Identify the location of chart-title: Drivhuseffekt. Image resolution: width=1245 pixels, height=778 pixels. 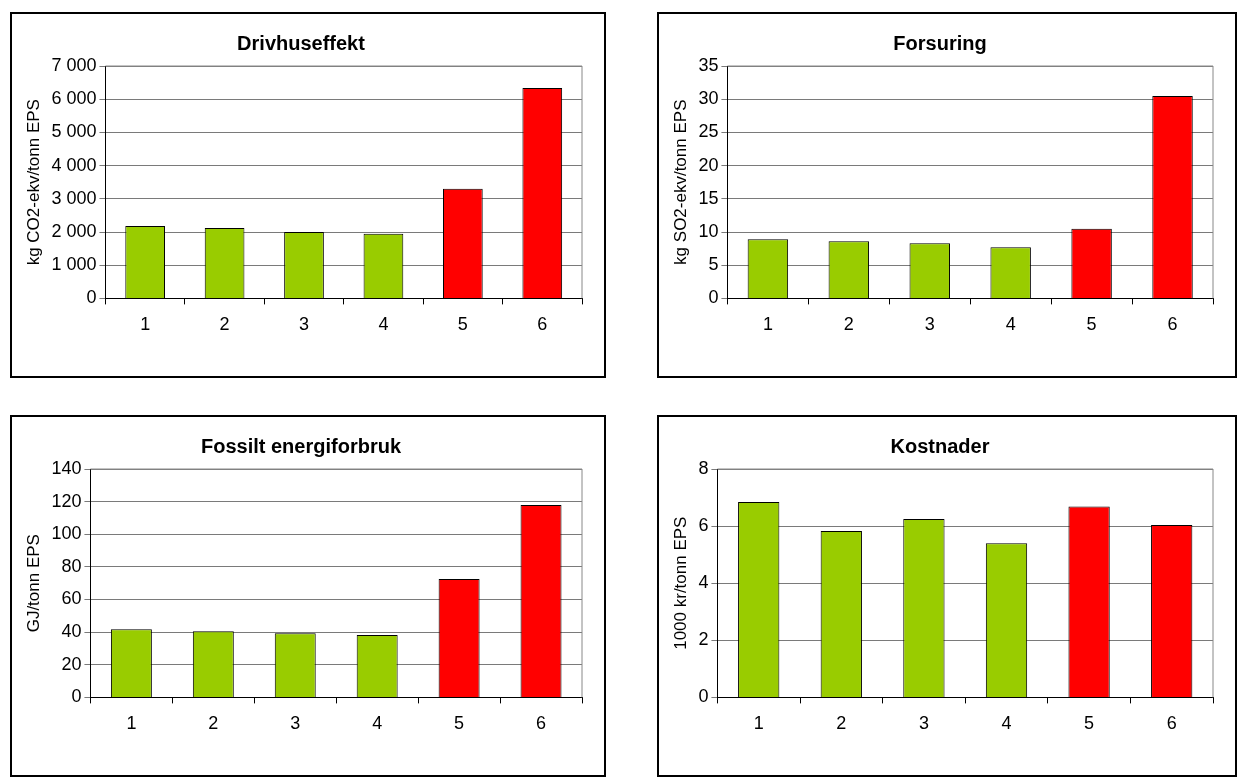
(301, 42).